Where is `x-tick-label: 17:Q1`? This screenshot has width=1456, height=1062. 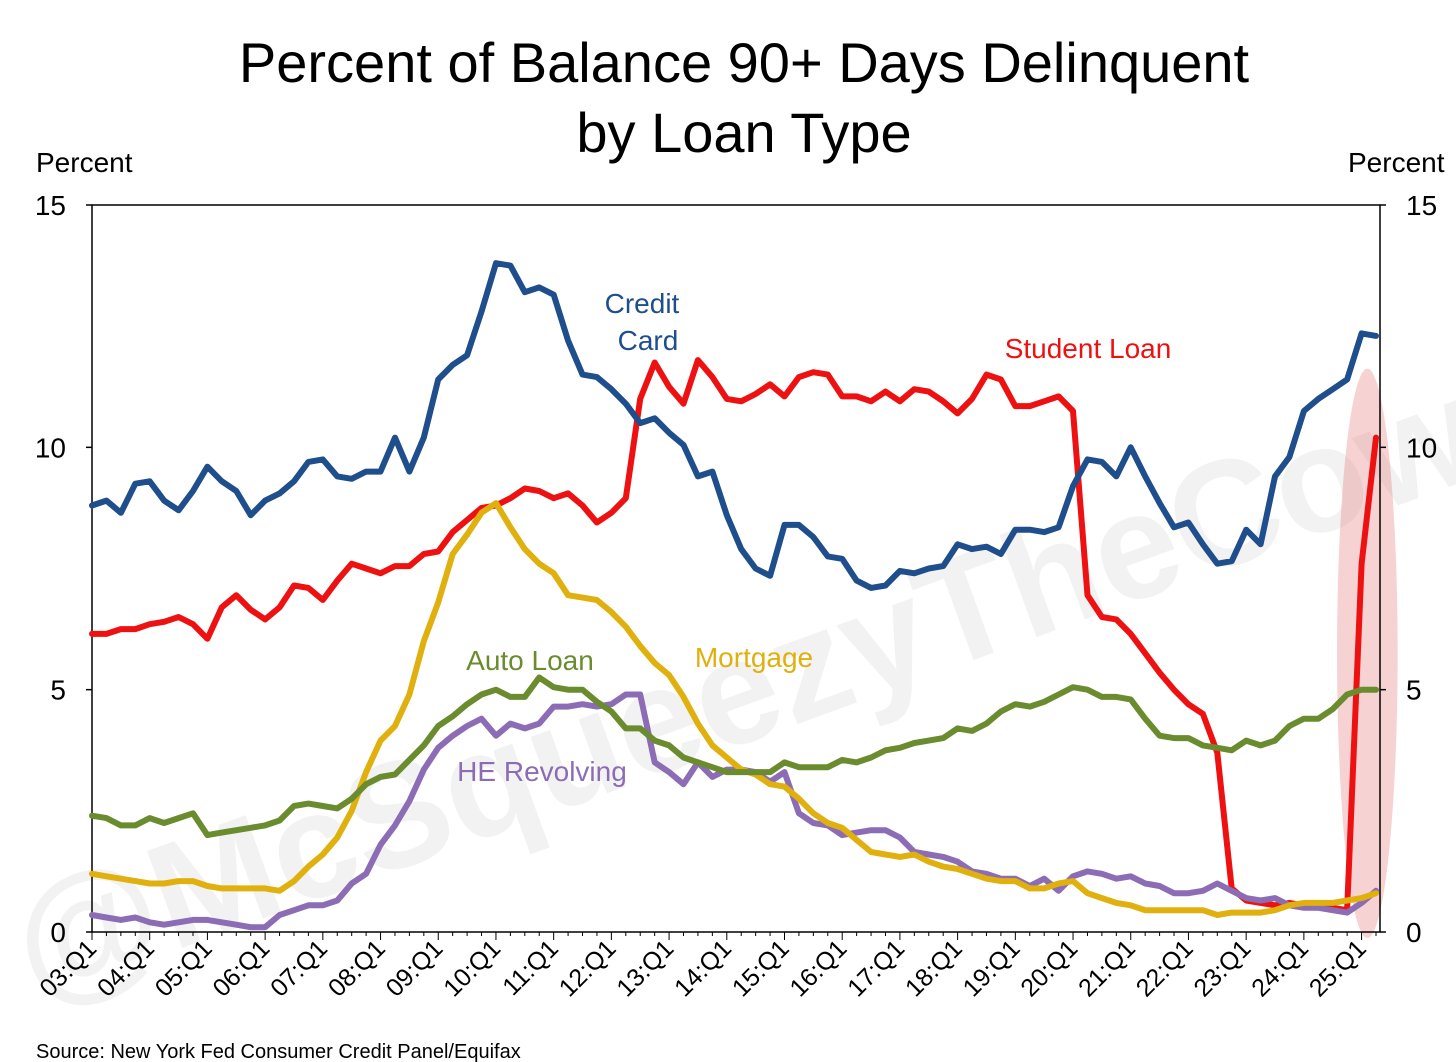 x-tick-label: 17:Q1 is located at coordinates (876, 968).